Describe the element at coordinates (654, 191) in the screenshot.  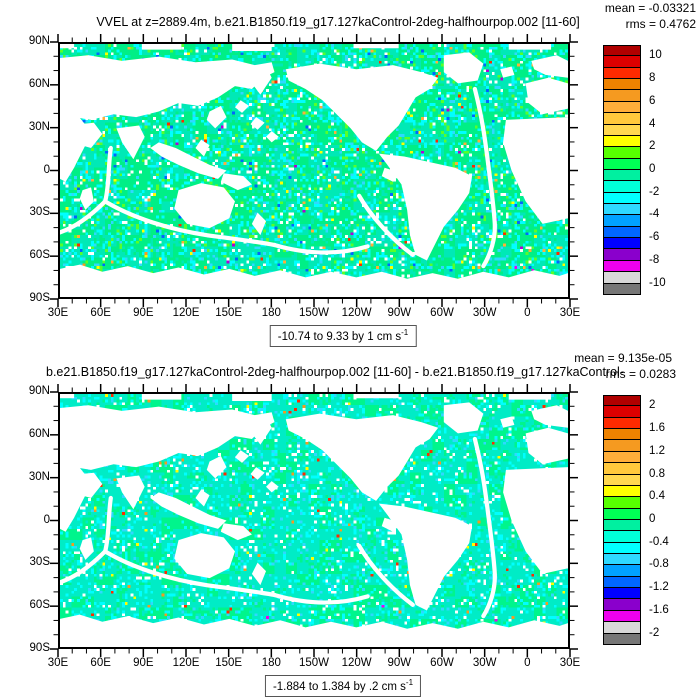
I see `colorbar-tick-label: -2` at that location.